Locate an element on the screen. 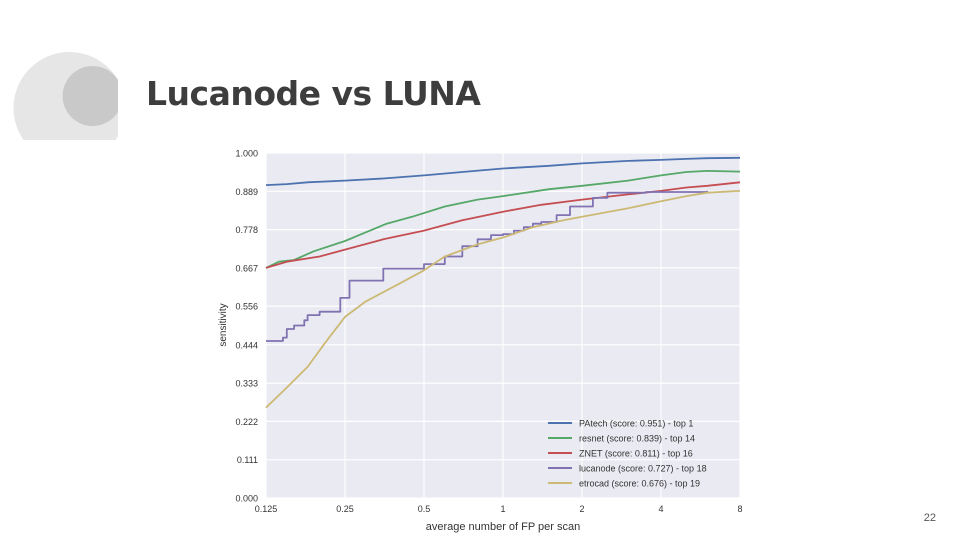  y-tick-label: 0.000 is located at coordinates (246, 499).